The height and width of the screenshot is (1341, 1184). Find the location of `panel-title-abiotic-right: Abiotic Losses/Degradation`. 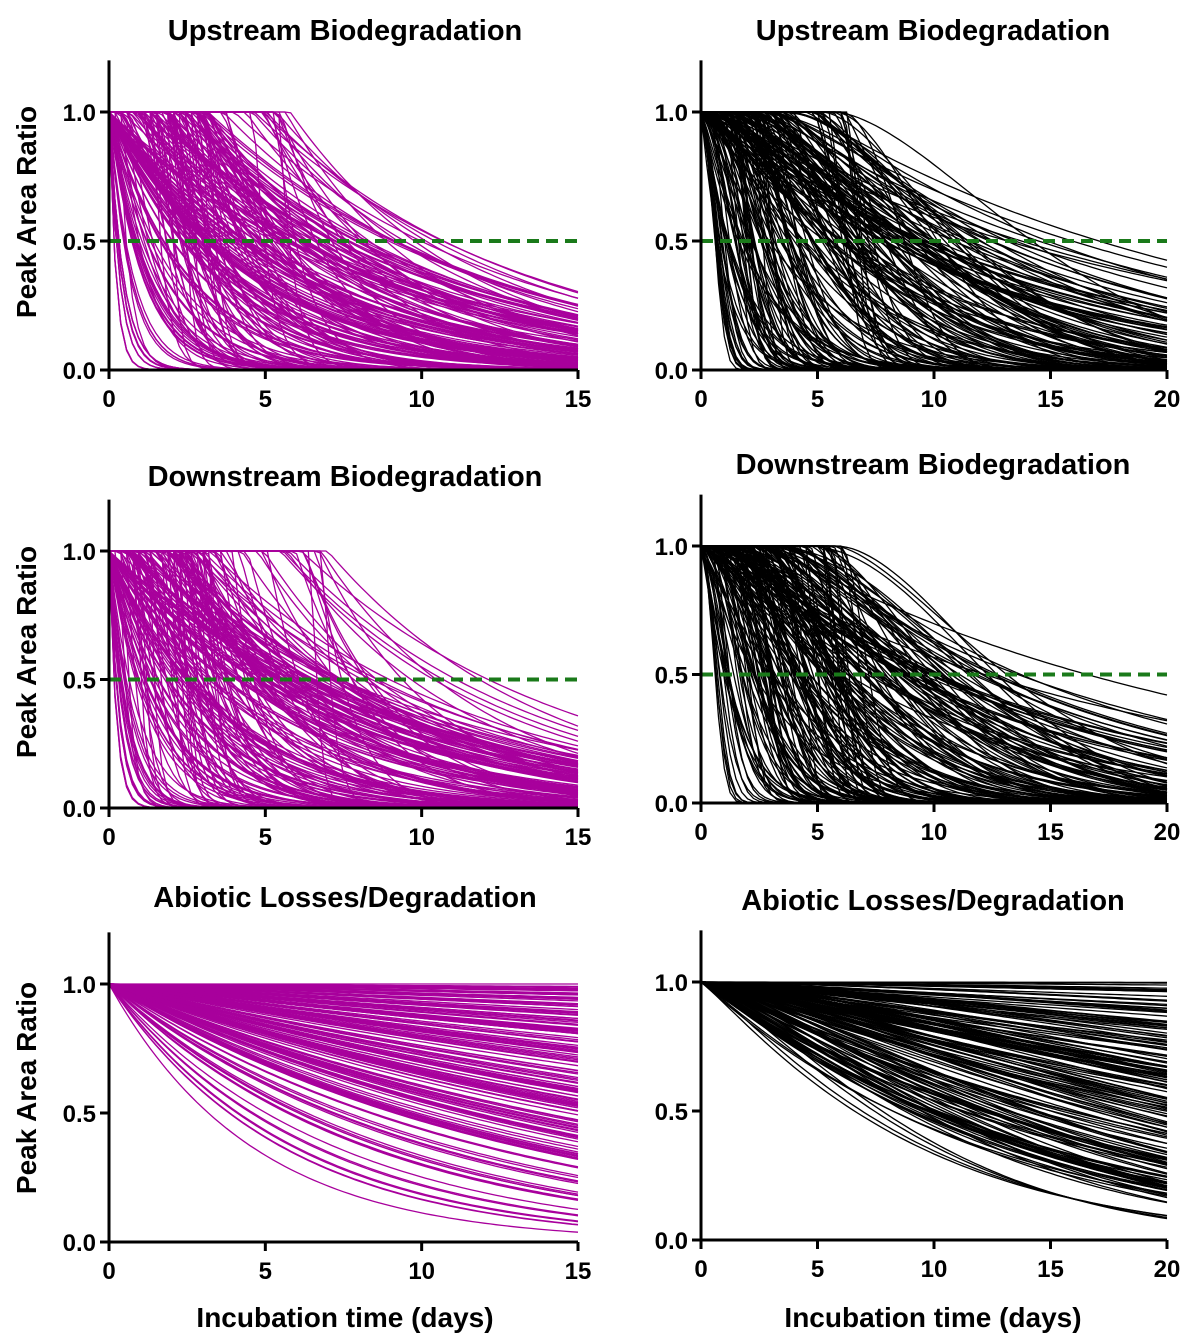

panel-title-abiotic-right: Abiotic Losses/Degradation is located at coordinates (933, 901).